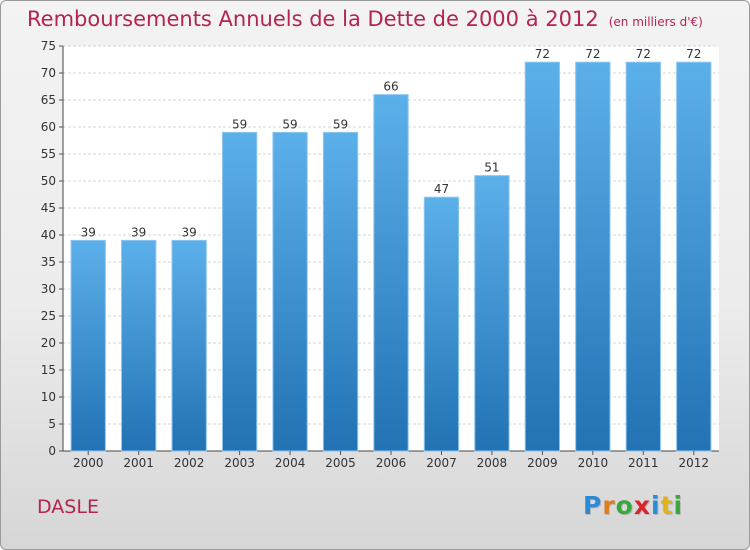 This screenshot has height=550, width=750. What do you see at coordinates (593, 463) in the screenshot?
I see `x-tick-label: 2010` at bounding box center [593, 463].